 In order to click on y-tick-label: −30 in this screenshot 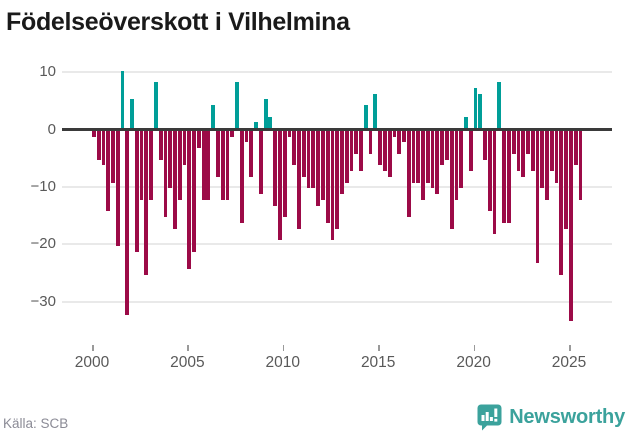, I will do `click(43, 301)`.